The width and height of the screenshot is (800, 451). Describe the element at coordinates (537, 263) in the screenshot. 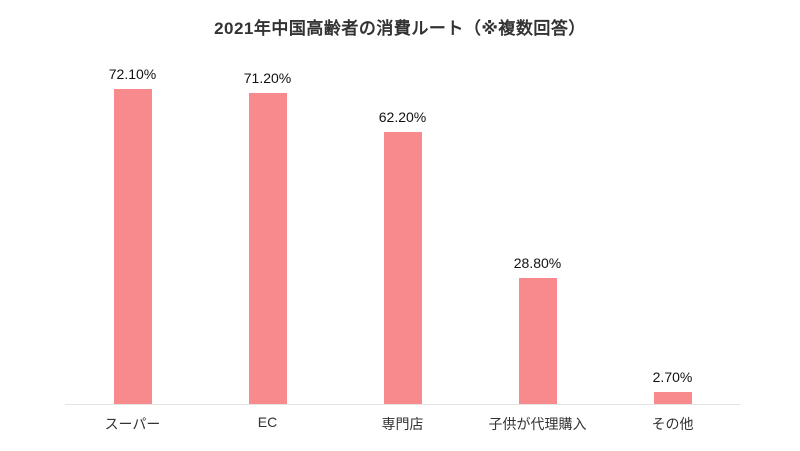

I see `bar-value-label: 28.80%` at that location.